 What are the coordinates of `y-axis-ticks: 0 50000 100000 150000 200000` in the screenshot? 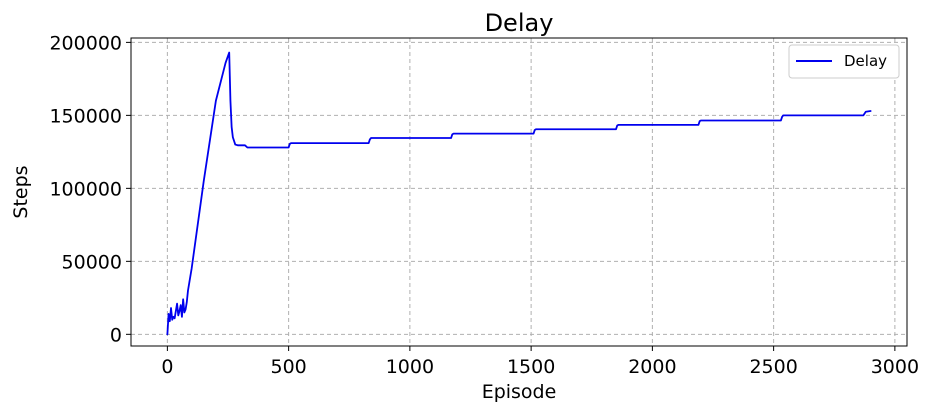 It's located at (90, 189).